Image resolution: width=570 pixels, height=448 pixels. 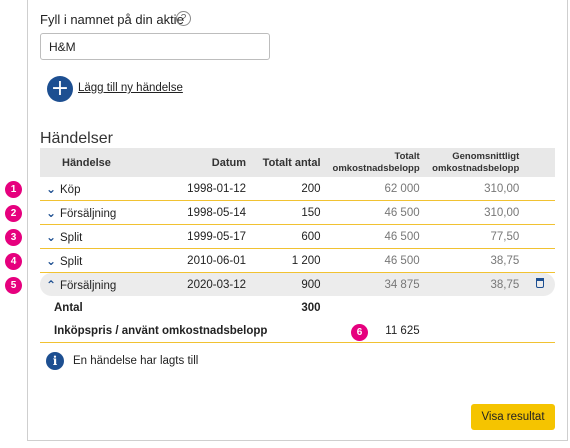 I want to click on add-event-link: Lägg till ny händelse, so click(x=130, y=88).